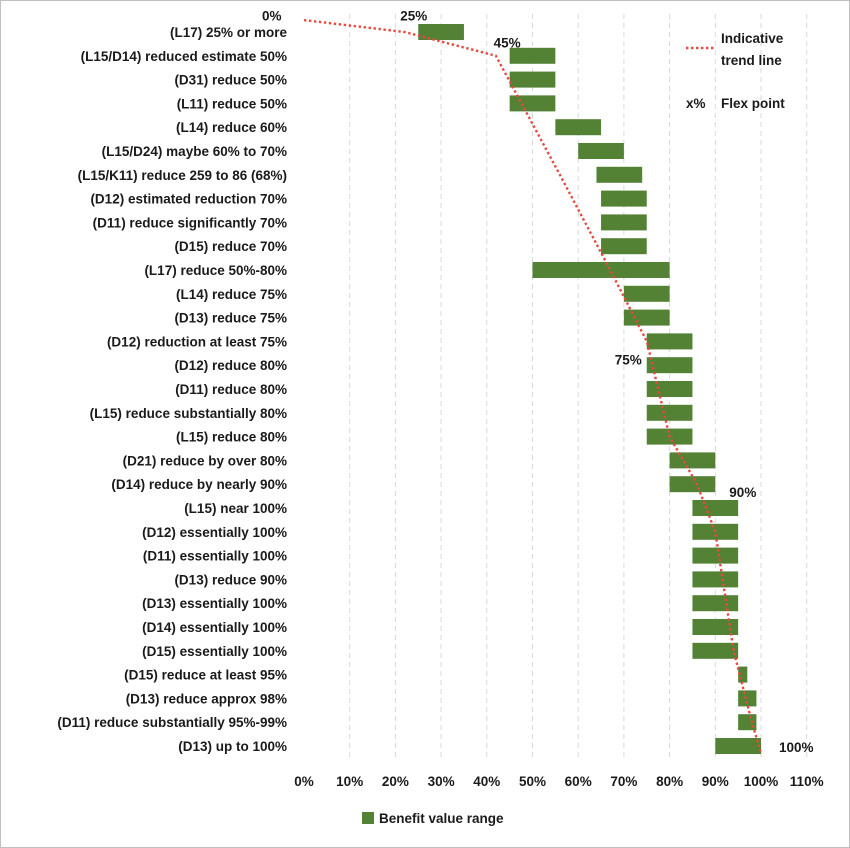 This screenshot has width=850, height=848. Describe the element at coordinates (205, 675) in the screenshot. I see `category-label: (D15) reduce at least 95%` at that location.